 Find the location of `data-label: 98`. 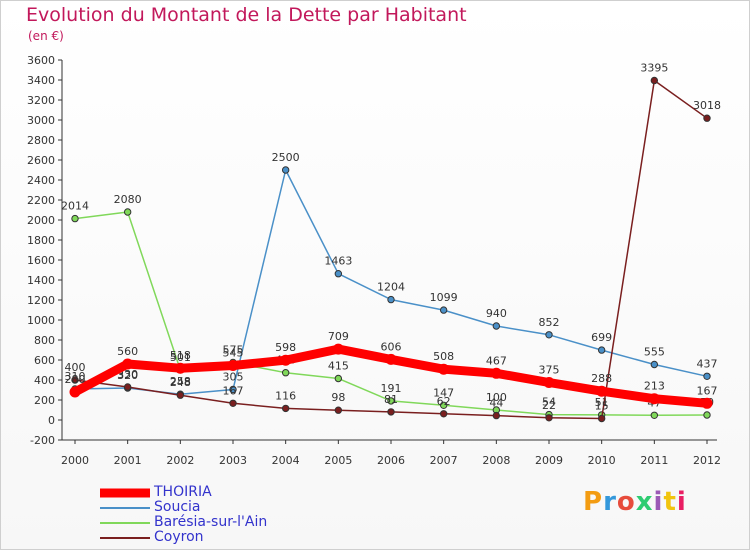

data-label: 98 is located at coordinates (338, 397).